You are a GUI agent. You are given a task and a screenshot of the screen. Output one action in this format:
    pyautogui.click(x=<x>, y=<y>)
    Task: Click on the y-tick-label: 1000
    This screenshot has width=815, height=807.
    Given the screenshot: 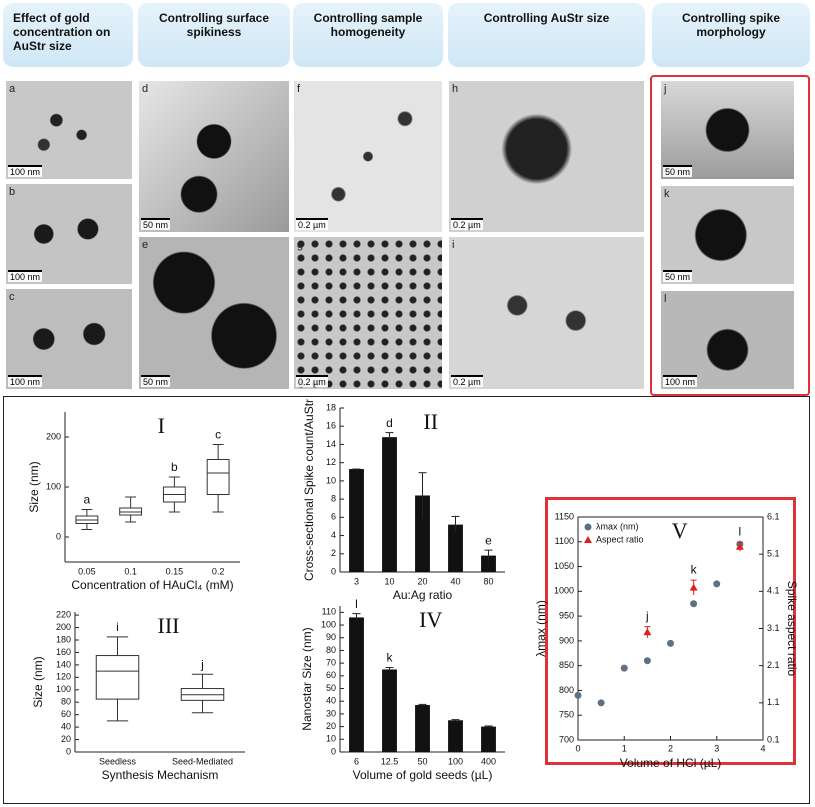 What is the action you would take?
    pyautogui.click(x=564, y=591)
    